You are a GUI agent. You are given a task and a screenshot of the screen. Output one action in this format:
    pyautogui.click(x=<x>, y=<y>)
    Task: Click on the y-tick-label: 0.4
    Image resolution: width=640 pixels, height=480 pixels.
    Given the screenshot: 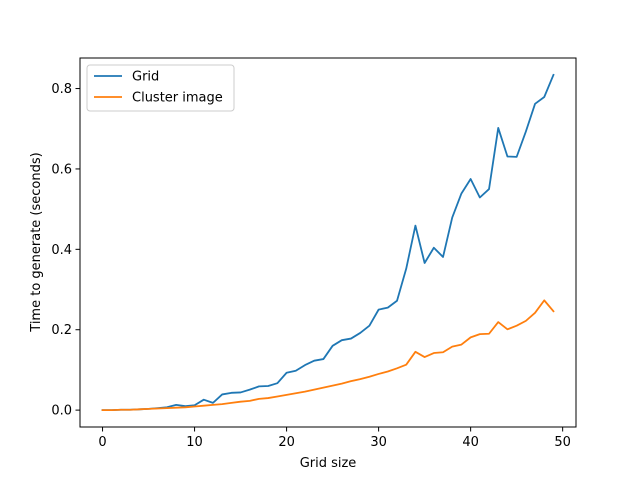 What is the action you would take?
    pyautogui.click(x=61, y=250)
    